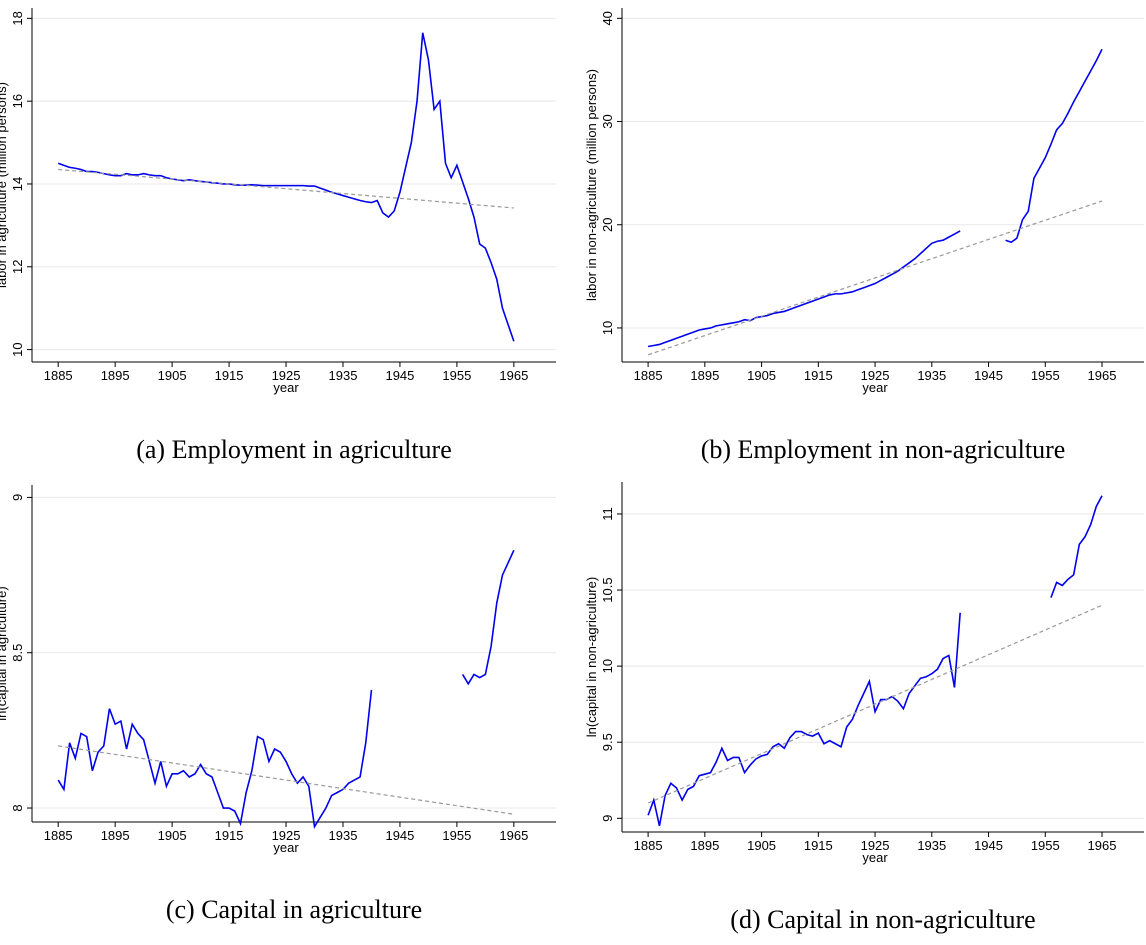 This screenshot has width=1146, height=945. What do you see at coordinates (607, 589) in the screenshot?
I see `y-tick-label: 10.5` at bounding box center [607, 589].